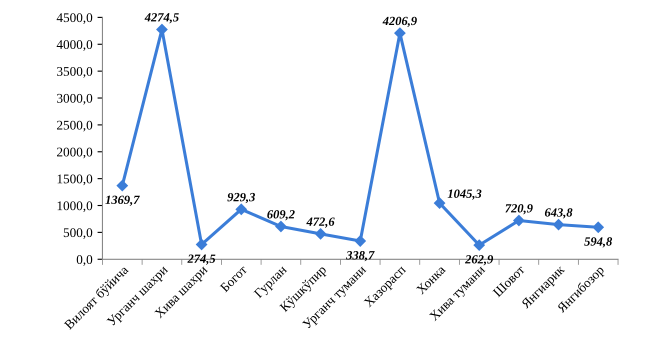 The height and width of the screenshot is (348, 661). I want to click on y-tick-label: 4500,0, so click(74, 18).